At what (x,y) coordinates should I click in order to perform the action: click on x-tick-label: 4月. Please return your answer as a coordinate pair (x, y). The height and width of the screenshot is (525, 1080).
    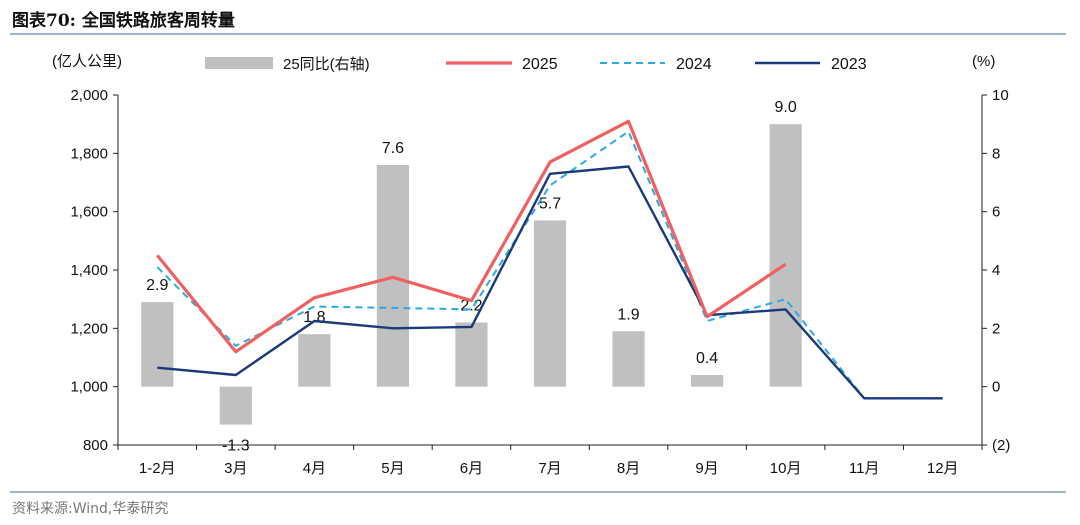
    Looking at the image, I should click on (314, 468).